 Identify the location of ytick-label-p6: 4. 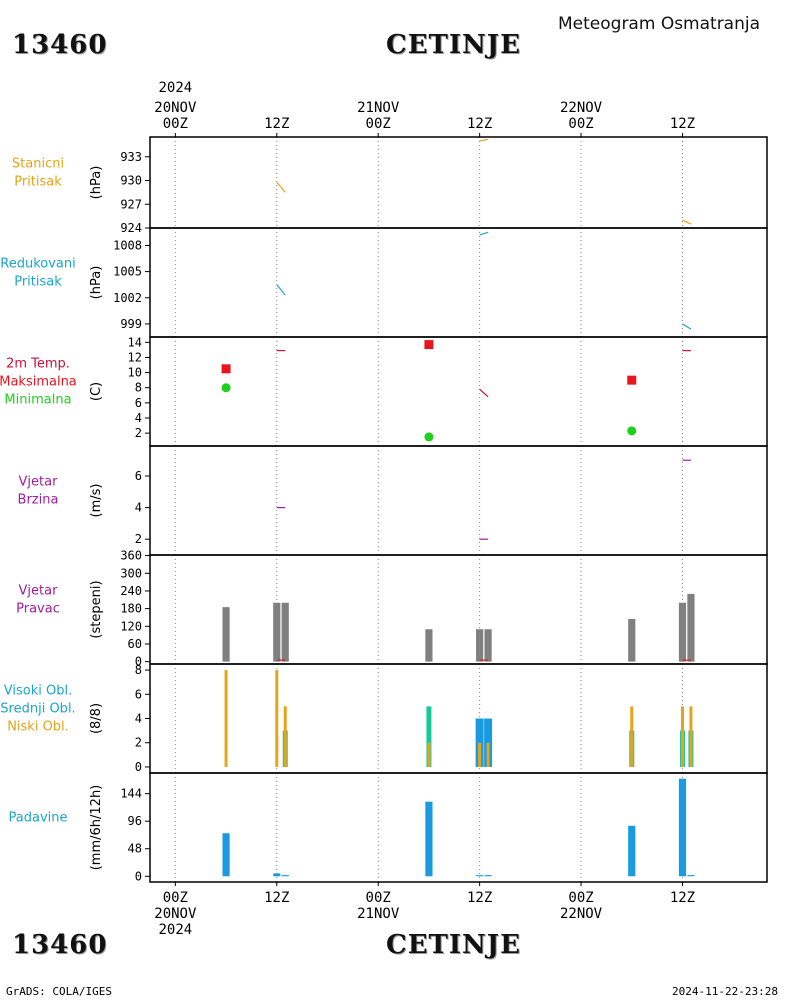
(138, 719).